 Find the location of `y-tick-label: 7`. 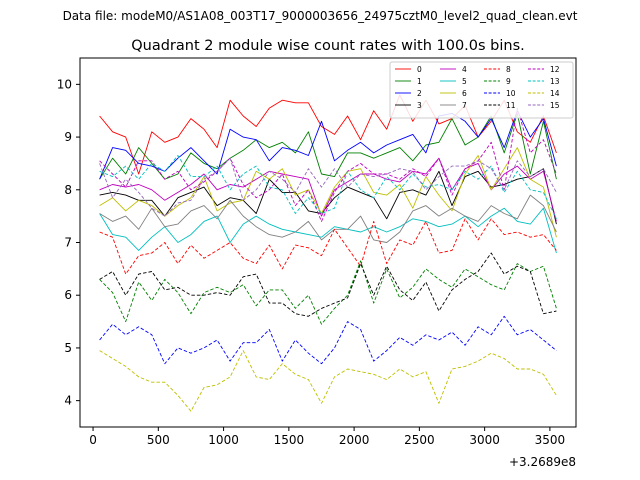

y-tick-label: 7 is located at coordinates (68, 243).